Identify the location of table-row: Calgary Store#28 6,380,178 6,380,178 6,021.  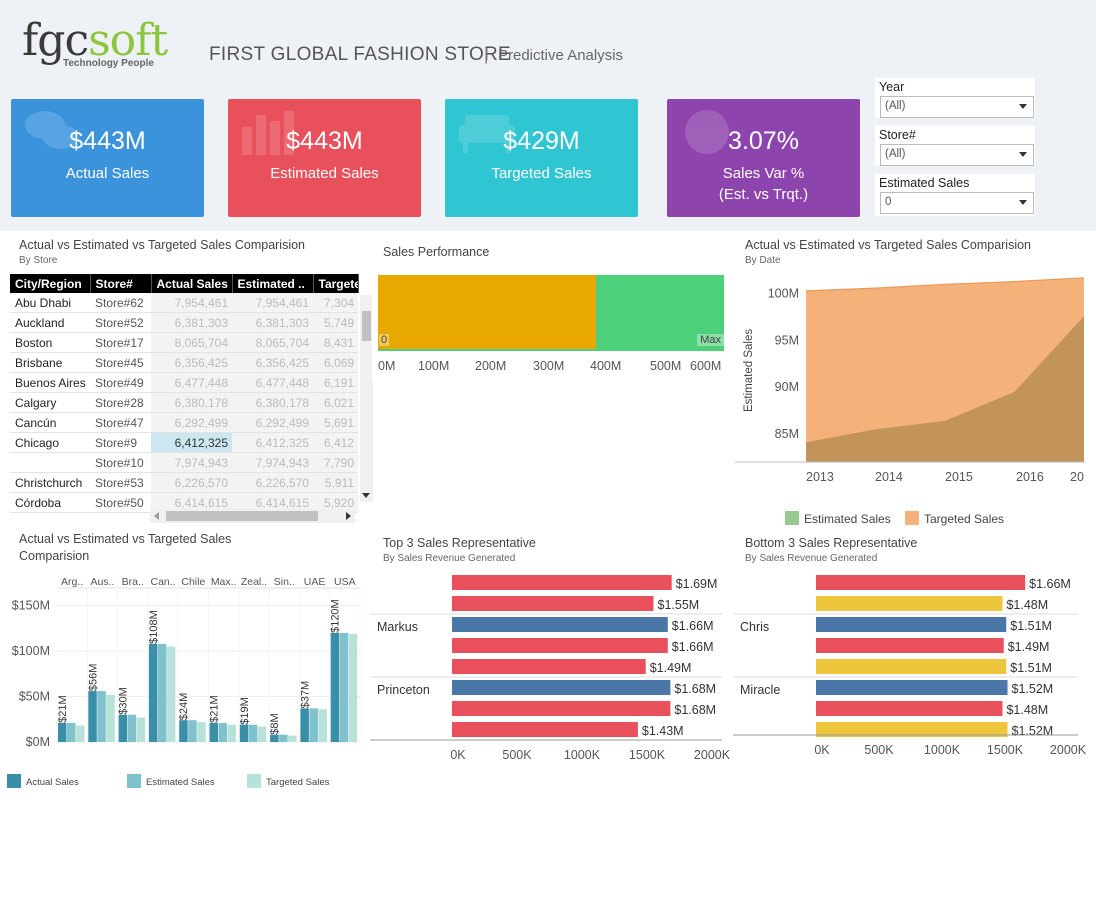
(184, 402).